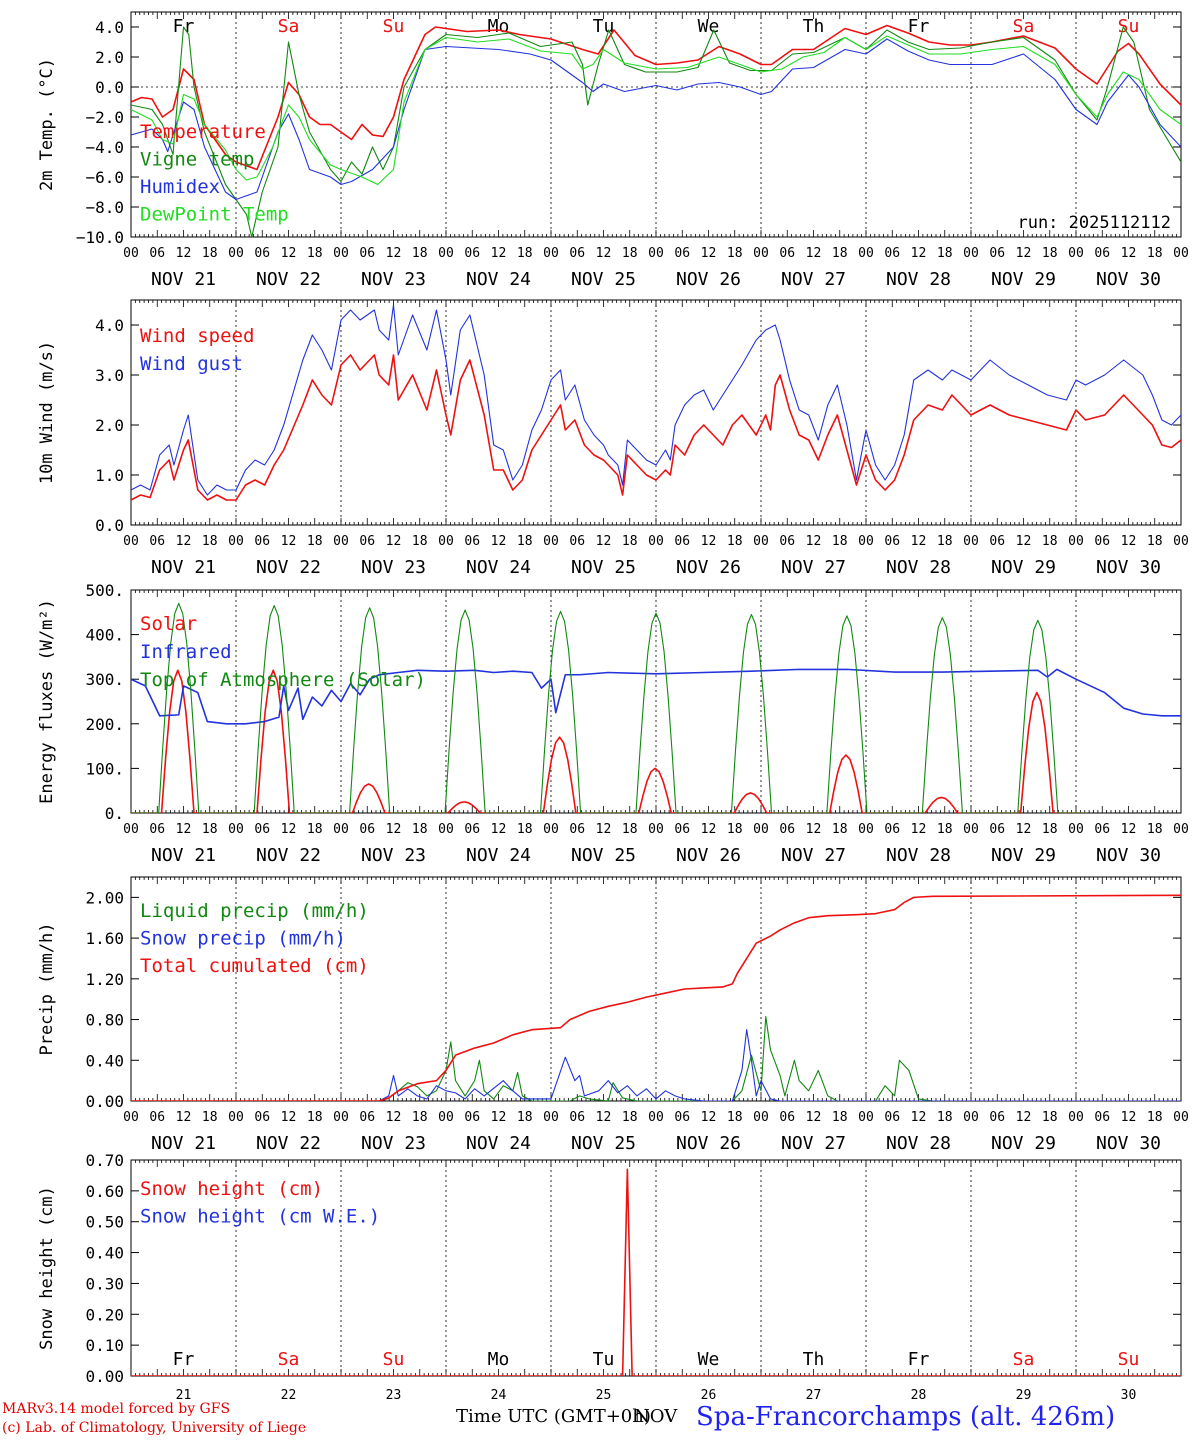 Image resolution: width=1194 pixels, height=1440 pixels. What do you see at coordinates (656, 97) in the screenshot?
I see `series-line-temperature` at bounding box center [656, 97].